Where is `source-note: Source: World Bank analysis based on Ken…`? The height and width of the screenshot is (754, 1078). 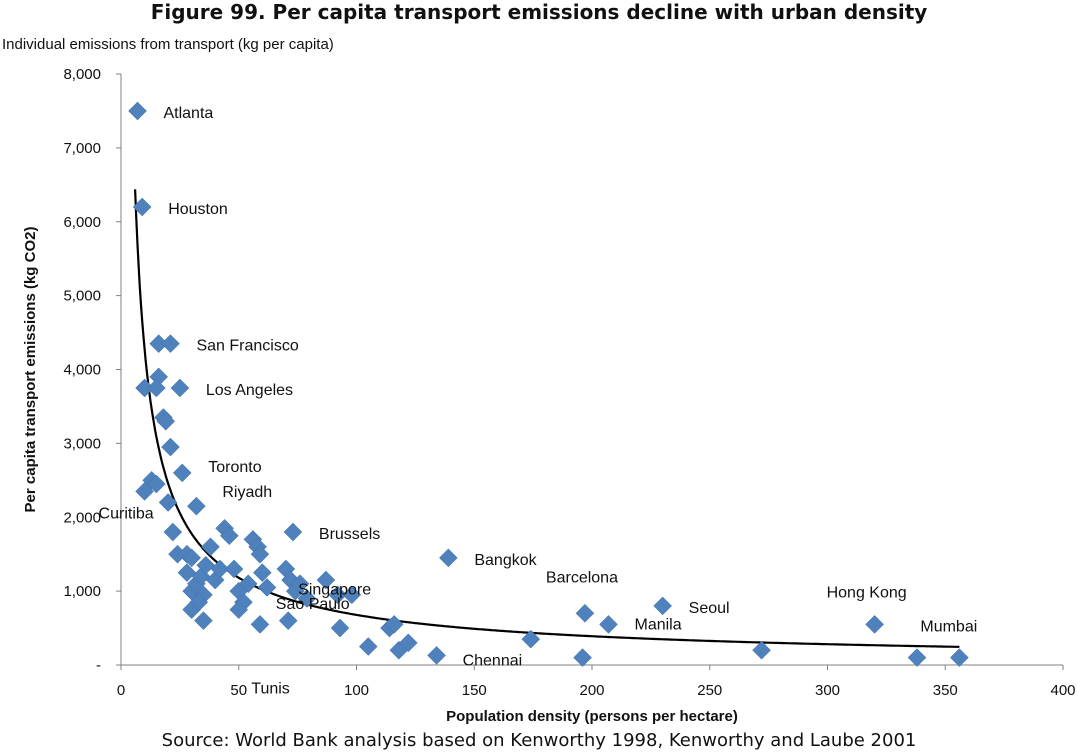
source-note: Source: World Bank analysis based on Ken… is located at coordinates (539, 740).